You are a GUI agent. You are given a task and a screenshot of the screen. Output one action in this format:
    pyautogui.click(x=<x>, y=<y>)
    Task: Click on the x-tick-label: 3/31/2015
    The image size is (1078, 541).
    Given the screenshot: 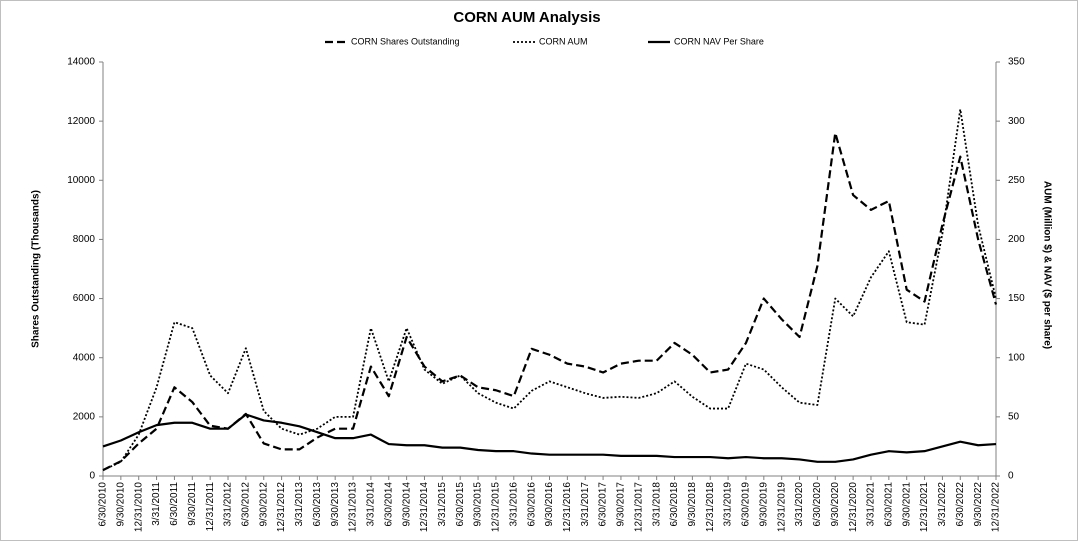 What is the action you would take?
    pyautogui.click(x=442, y=504)
    